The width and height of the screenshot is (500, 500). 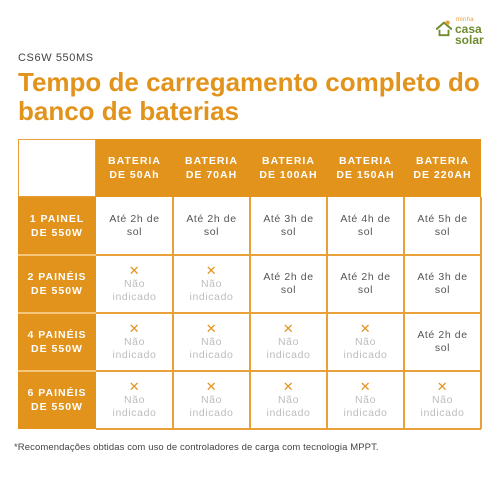 I want to click on row-header: 2 PAINÉIS DE 550W, so click(x=57, y=284).